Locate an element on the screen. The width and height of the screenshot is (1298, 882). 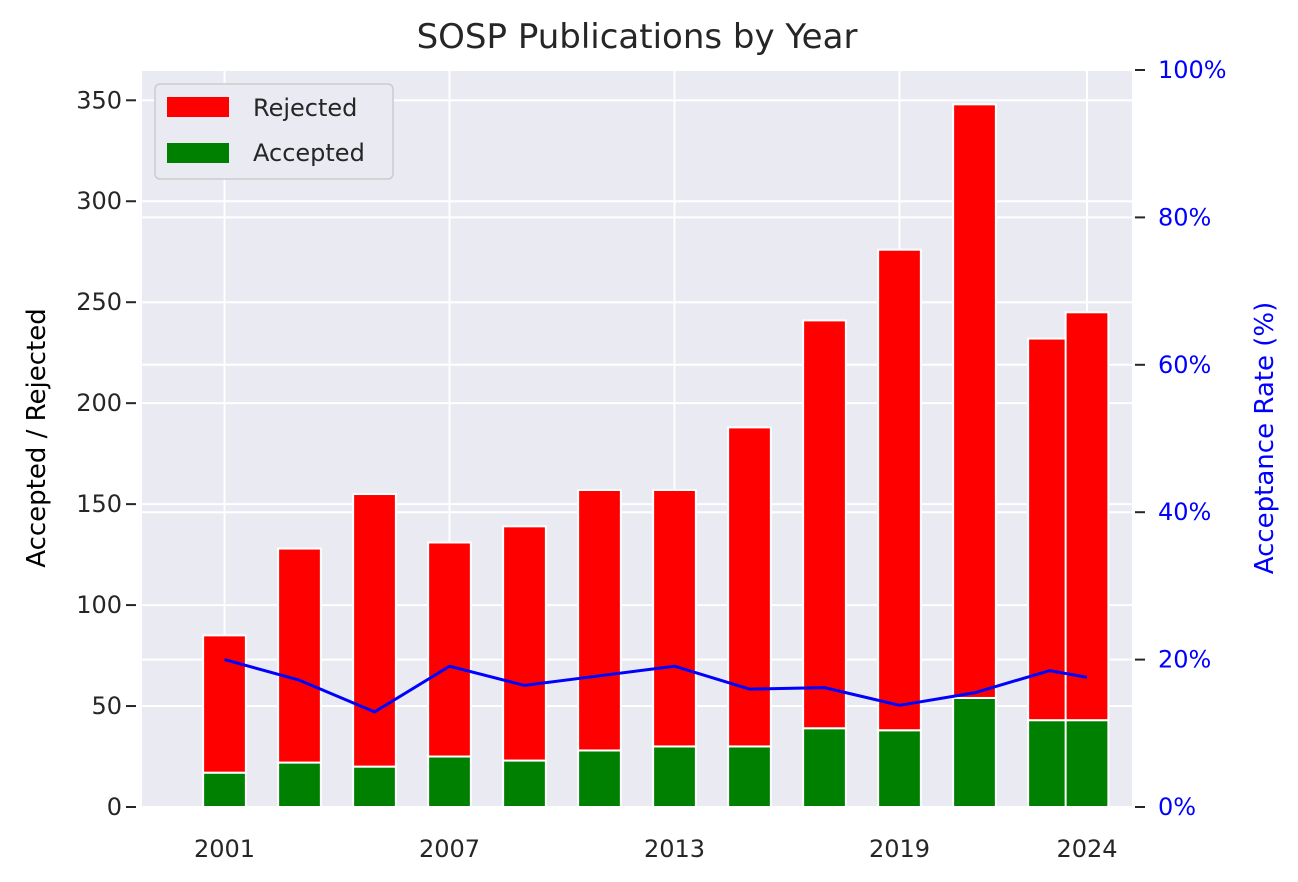
y2-tick-label-3: 60% is located at coordinates (1184, 365).